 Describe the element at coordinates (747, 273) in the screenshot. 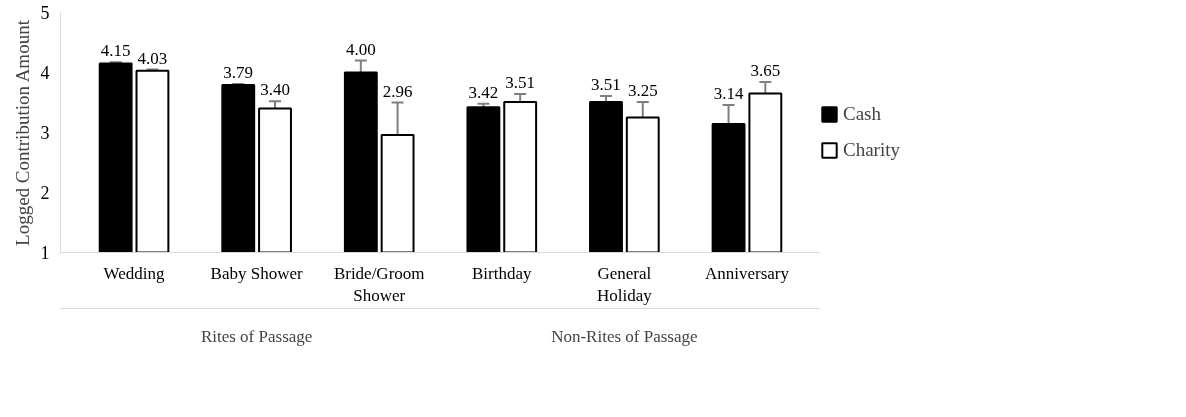

I see `x-tick-label: Anniversary` at that location.